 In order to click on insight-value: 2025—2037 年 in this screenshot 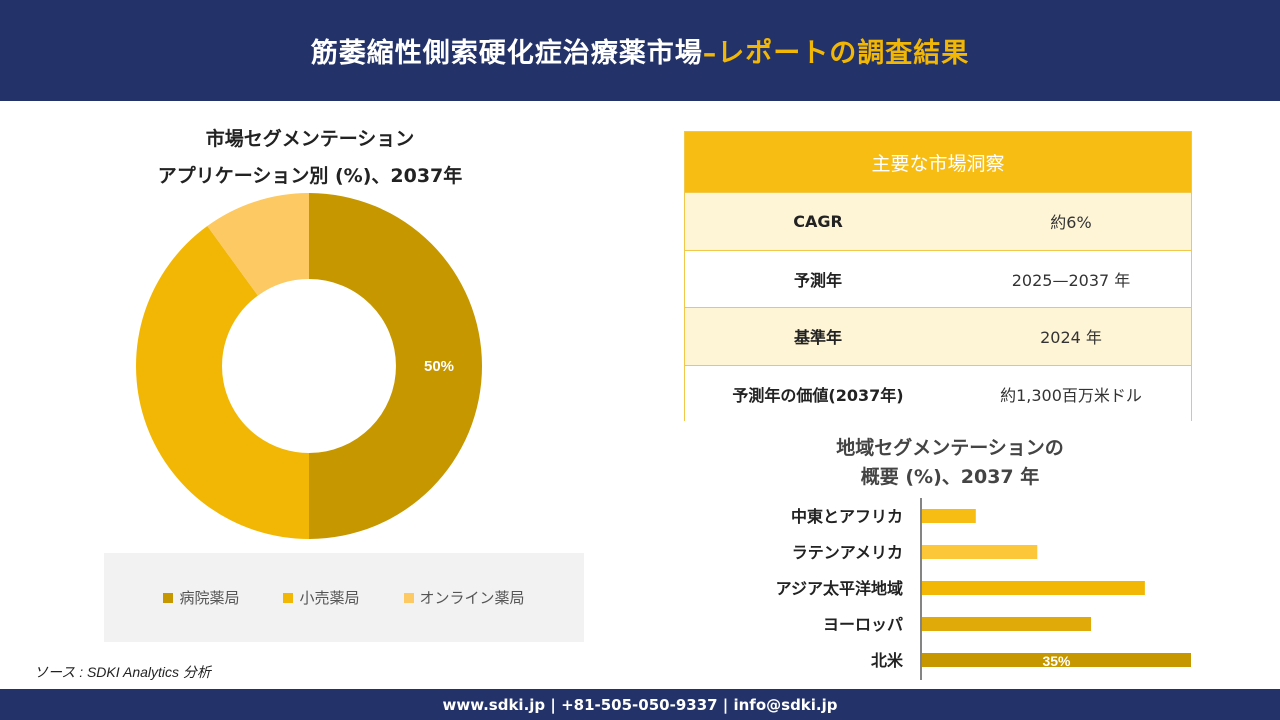, I will do `click(1071, 280)`.